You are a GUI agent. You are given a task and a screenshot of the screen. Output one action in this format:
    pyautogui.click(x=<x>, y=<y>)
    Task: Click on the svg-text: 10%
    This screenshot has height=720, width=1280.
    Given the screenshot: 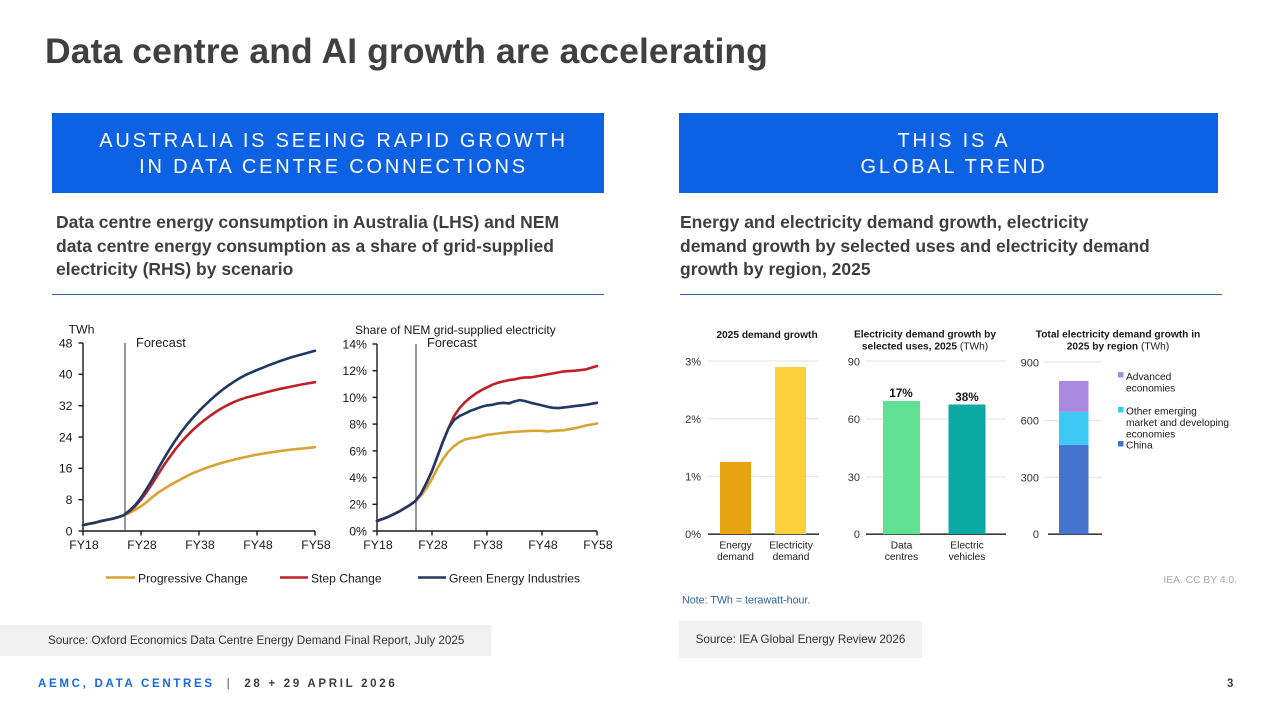 What is the action you would take?
    pyautogui.click(x=354, y=398)
    